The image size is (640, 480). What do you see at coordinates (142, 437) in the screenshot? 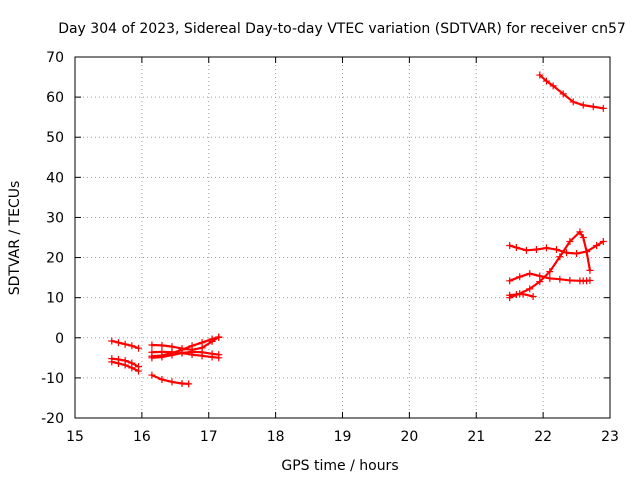
I see `x-tick-label: 16` at bounding box center [142, 437].